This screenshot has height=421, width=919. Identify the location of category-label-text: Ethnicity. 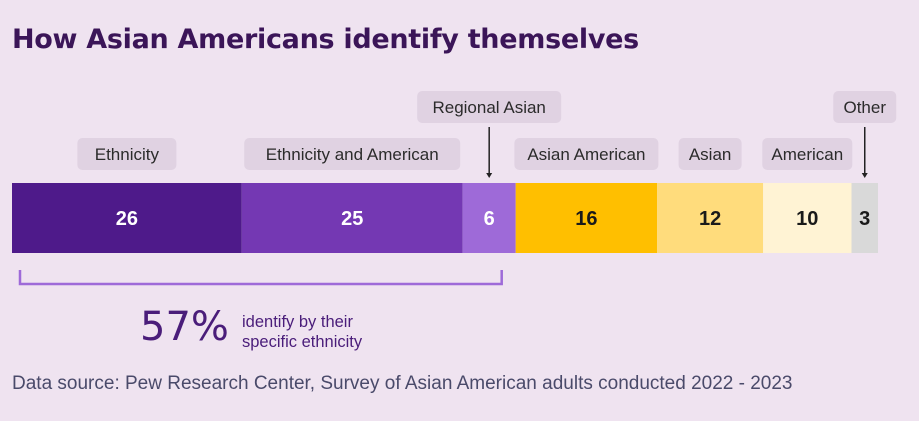
(127, 154).